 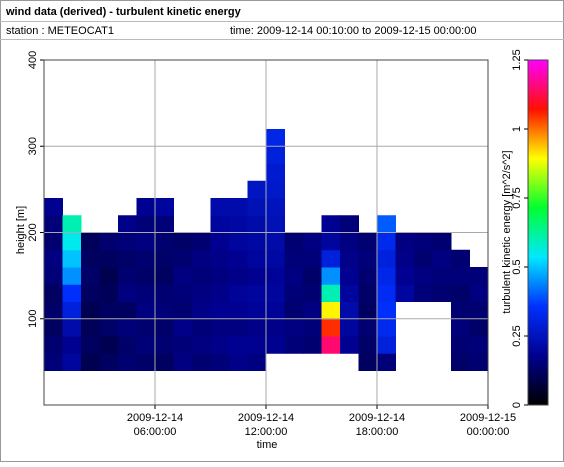 What do you see at coordinates (21, 230) in the screenshot?
I see `y-axis-label: height [m]` at bounding box center [21, 230].